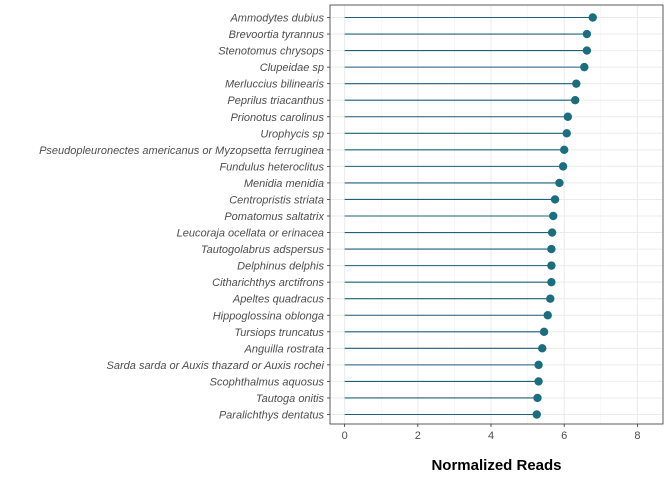  What do you see at coordinates (418, 436) in the screenshot?
I see `x-tick-label: 2` at bounding box center [418, 436].